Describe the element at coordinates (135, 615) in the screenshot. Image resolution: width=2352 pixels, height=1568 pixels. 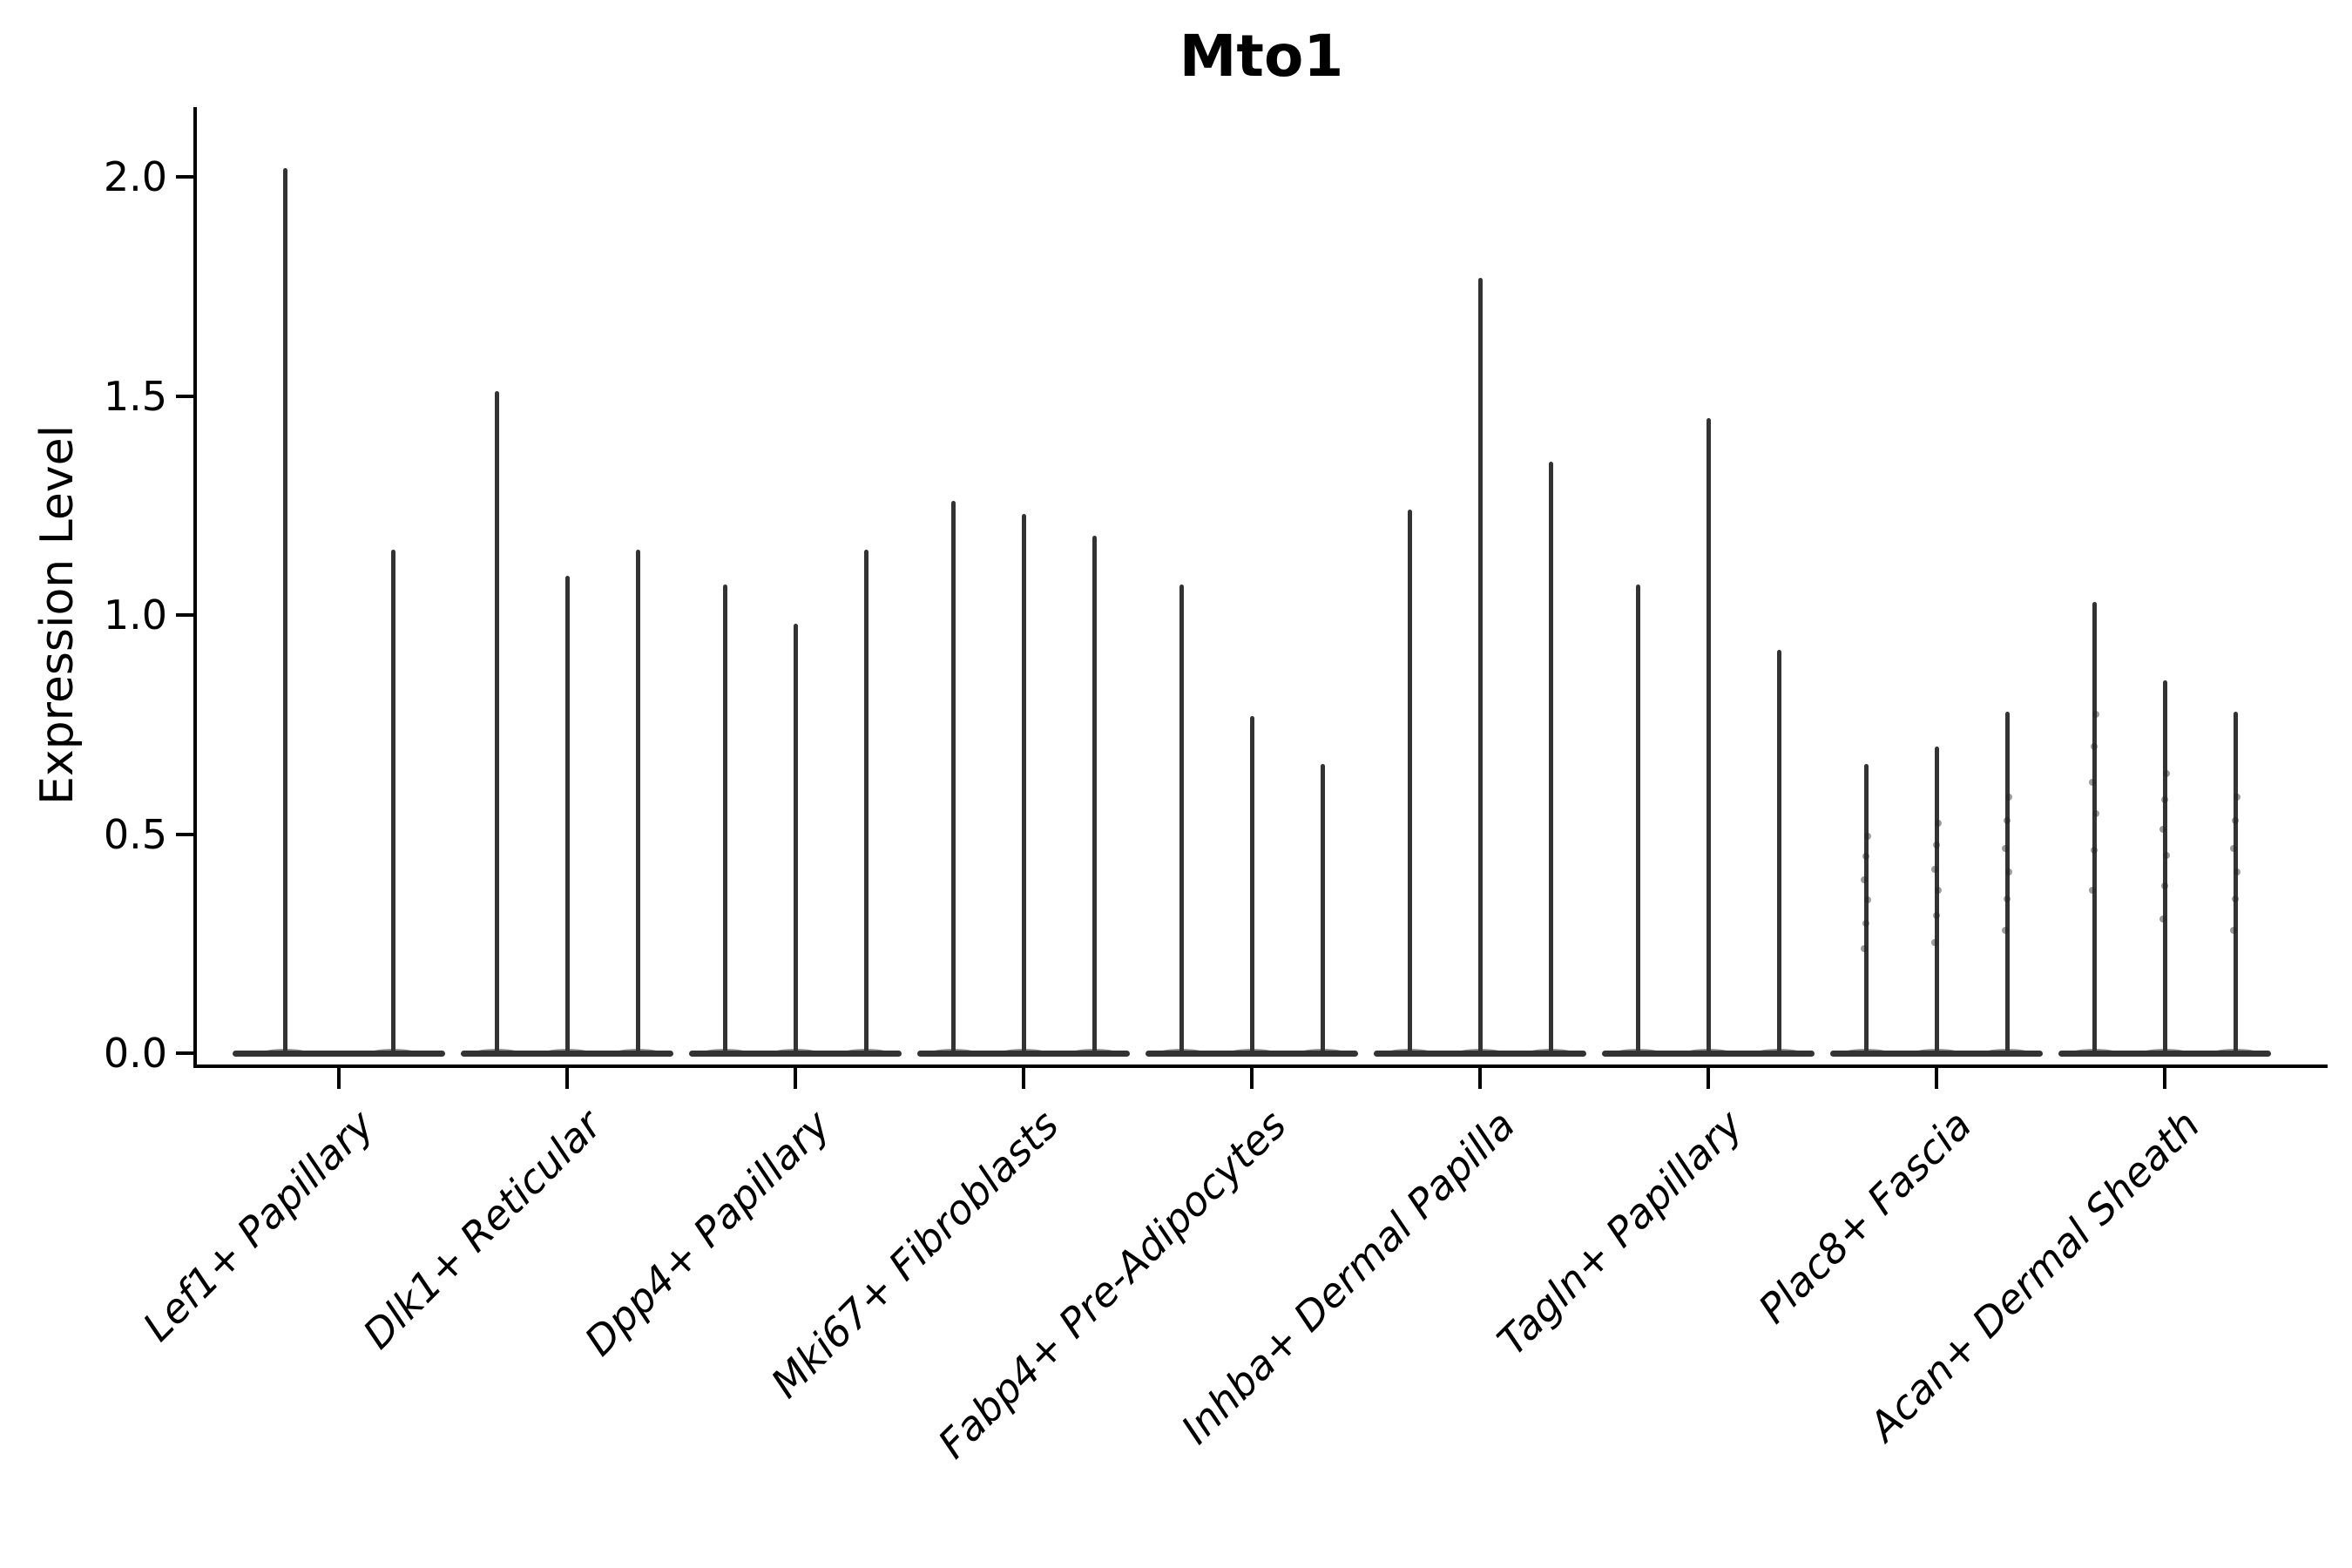
I see `y-tick-label: 1.0` at that location.